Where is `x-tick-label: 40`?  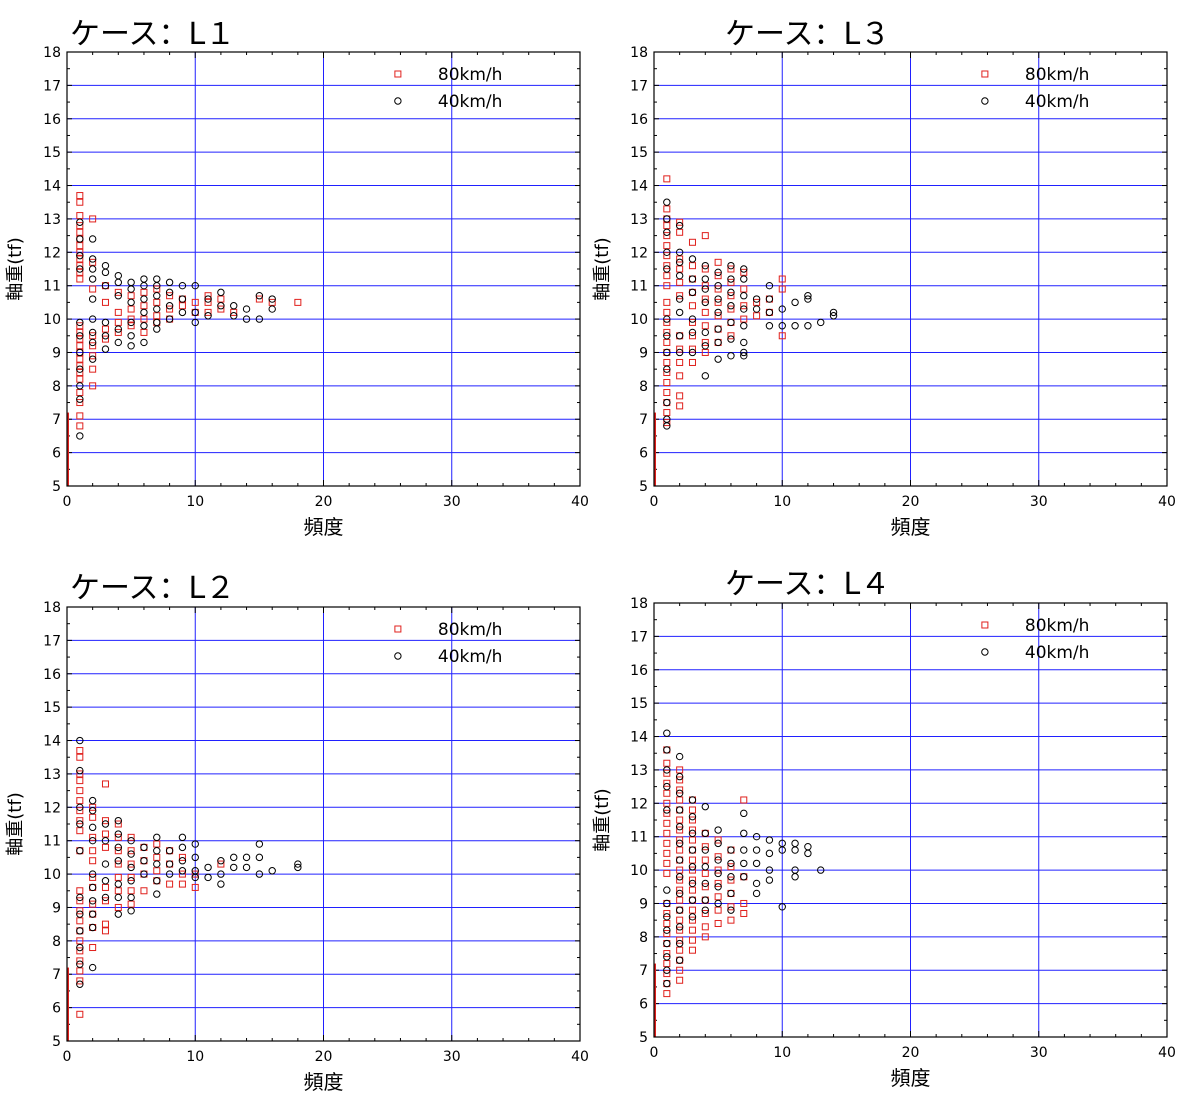 x-tick-label: 40 is located at coordinates (1167, 502).